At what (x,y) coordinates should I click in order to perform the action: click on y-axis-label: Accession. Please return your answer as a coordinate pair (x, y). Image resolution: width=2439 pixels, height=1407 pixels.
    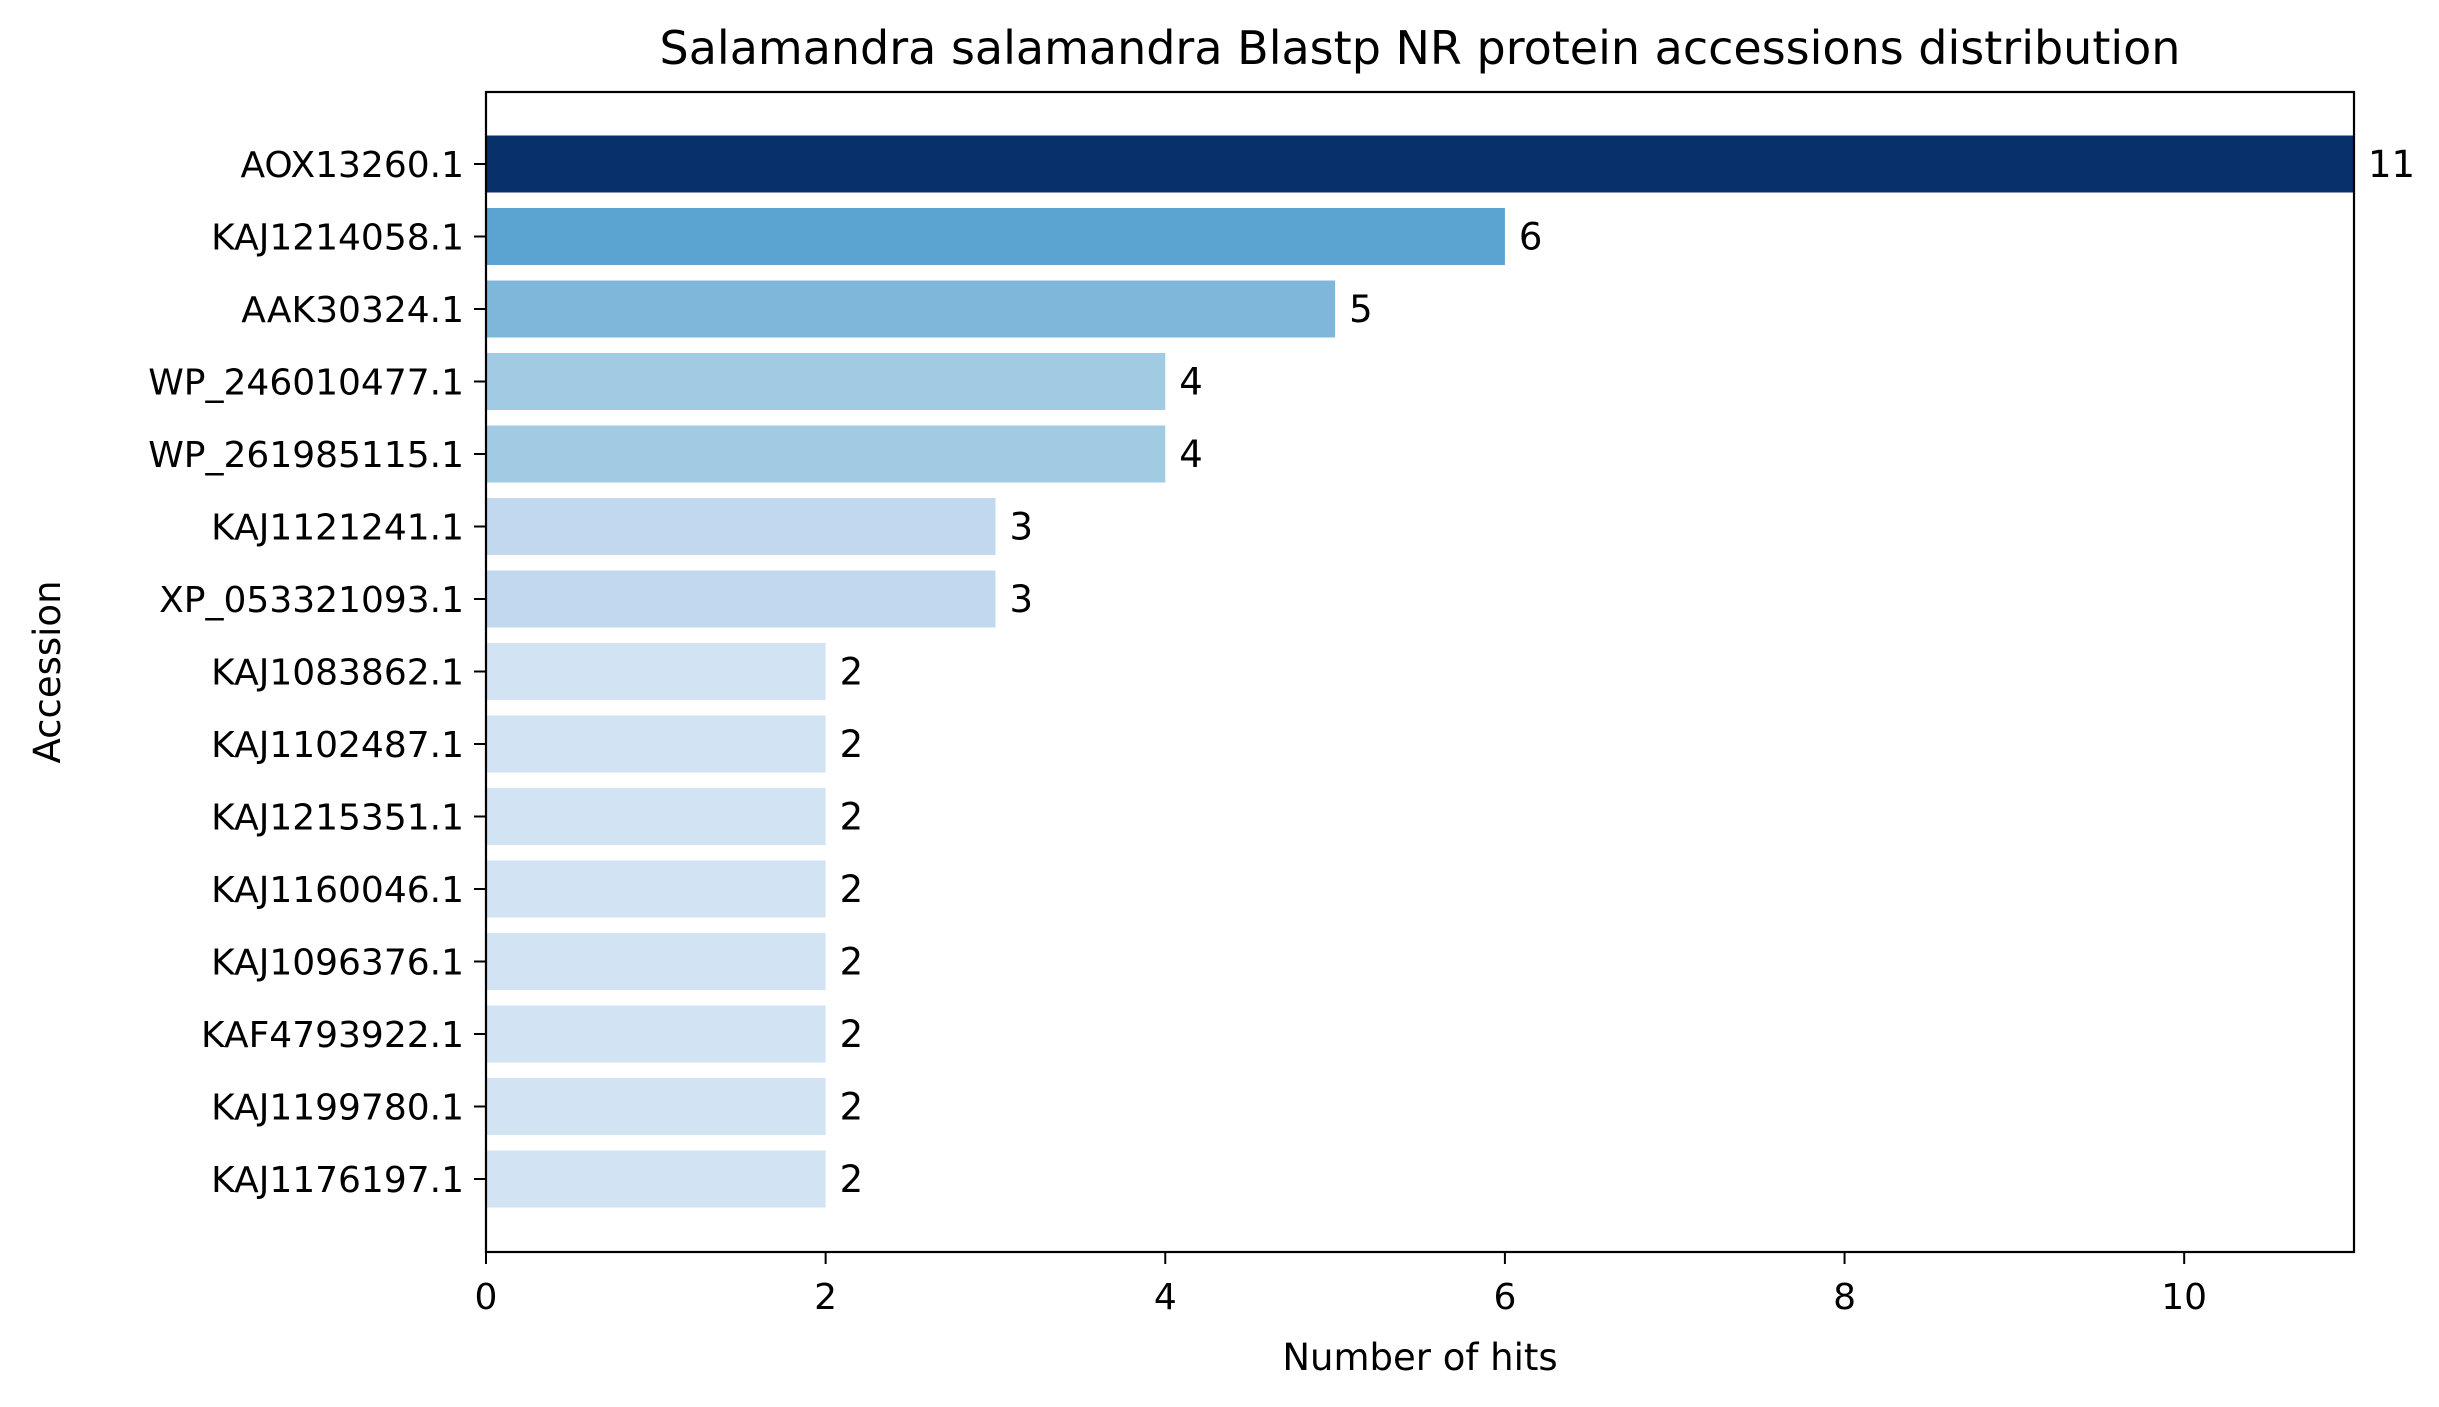
    Looking at the image, I should click on (47, 671).